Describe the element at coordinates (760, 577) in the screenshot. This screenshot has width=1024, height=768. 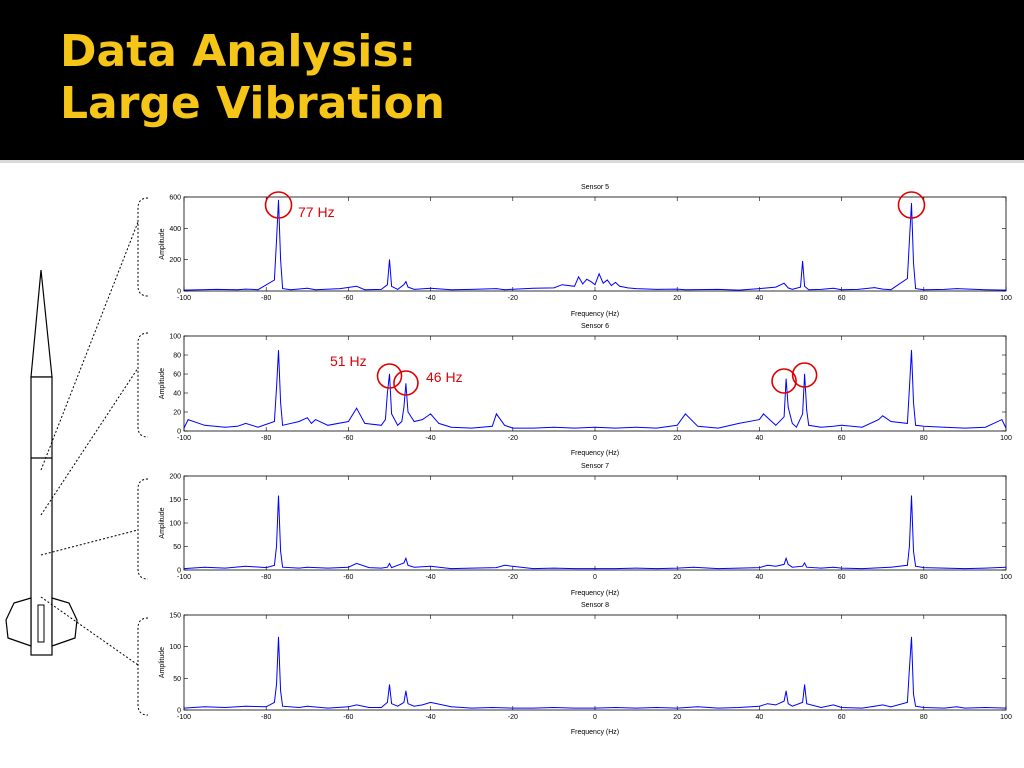
I see `x-tick-label: 40` at that location.